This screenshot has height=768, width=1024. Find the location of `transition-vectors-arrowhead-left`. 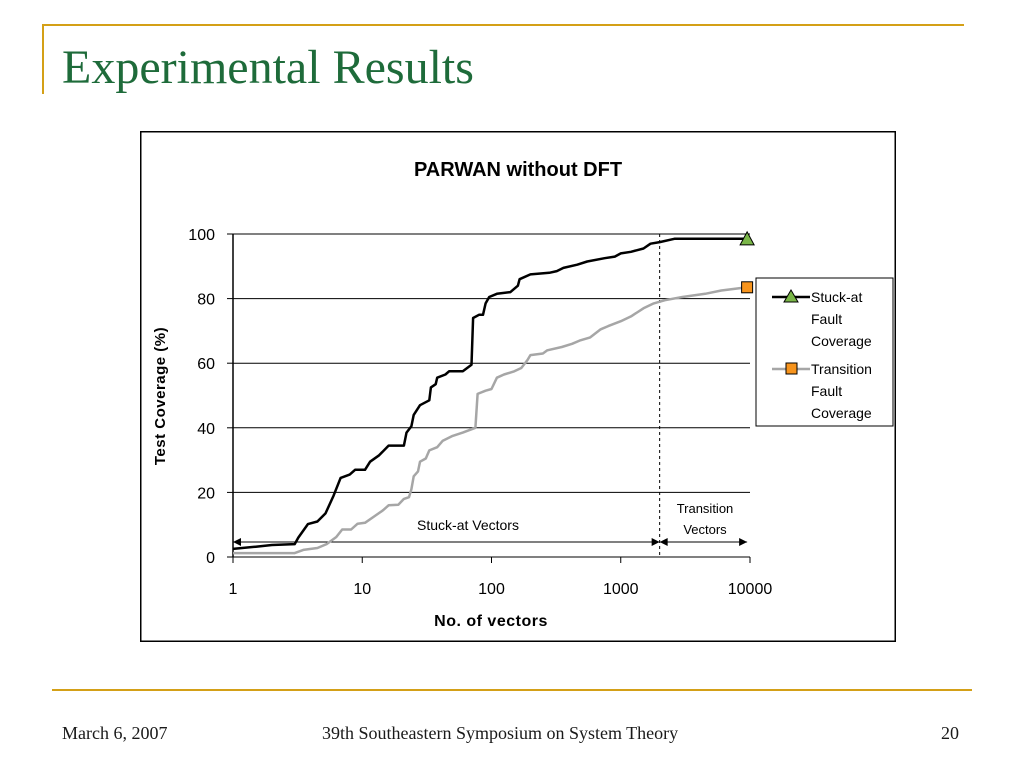

transition-vectors-arrowhead-left is located at coordinates (663, 542).